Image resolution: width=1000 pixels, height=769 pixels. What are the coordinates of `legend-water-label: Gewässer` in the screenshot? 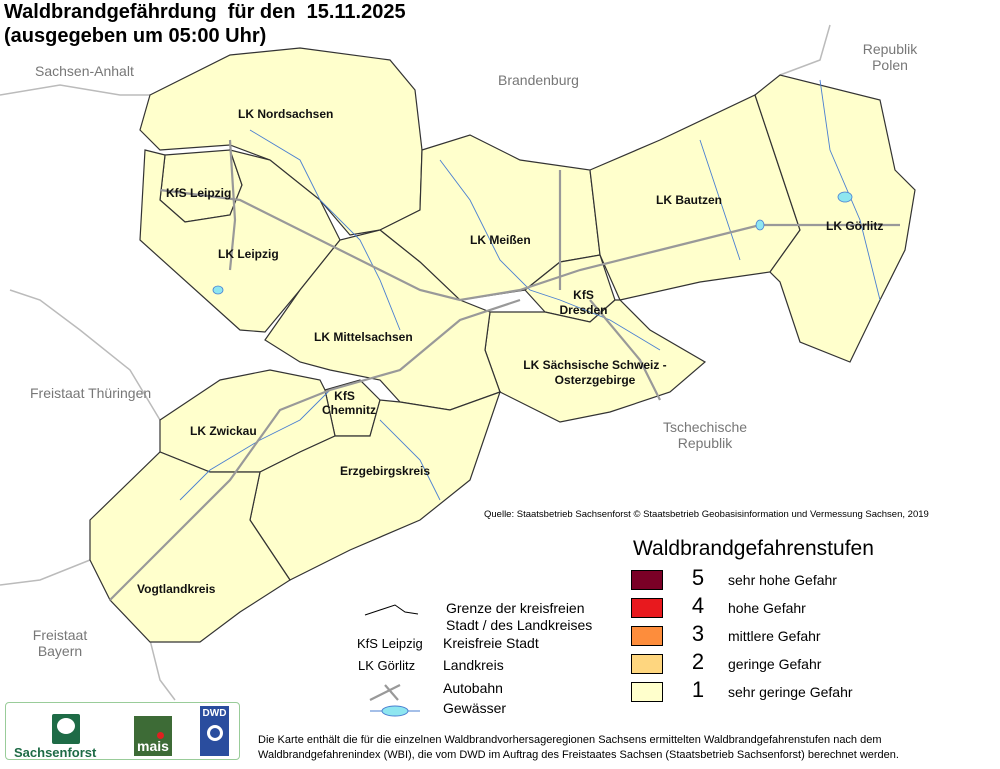 It's located at (475, 708).